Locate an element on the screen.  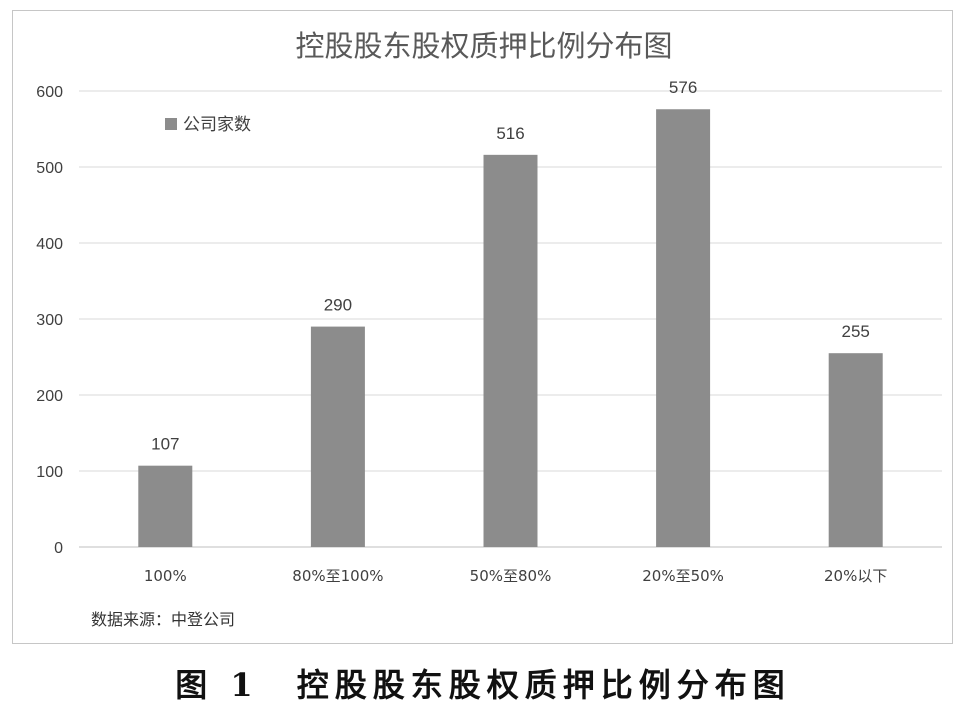
x-category-label: 20%以下 is located at coordinates (855, 576).